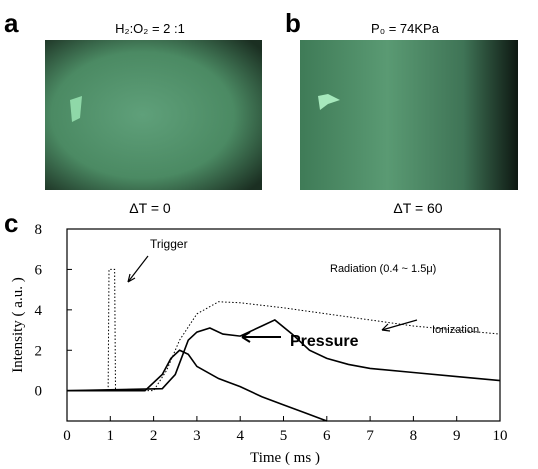 The width and height of the screenshot is (538, 469). What do you see at coordinates (39, 351) in the screenshot?
I see `y-tick-label: 2` at bounding box center [39, 351].